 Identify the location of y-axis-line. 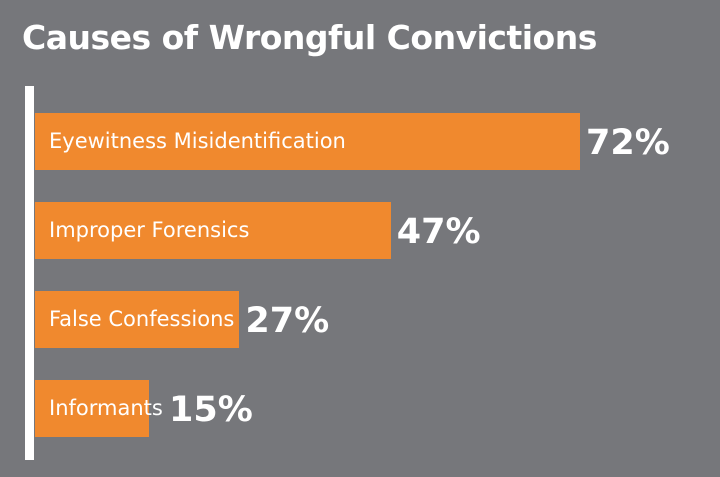
(29, 273).